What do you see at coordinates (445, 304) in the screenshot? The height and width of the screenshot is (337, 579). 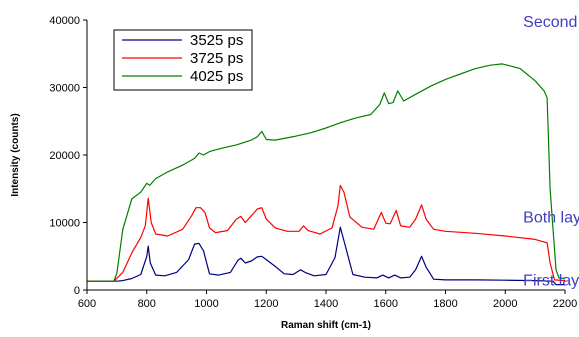 I see `x-tick-label: 1800` at bounding box center [445, 304].